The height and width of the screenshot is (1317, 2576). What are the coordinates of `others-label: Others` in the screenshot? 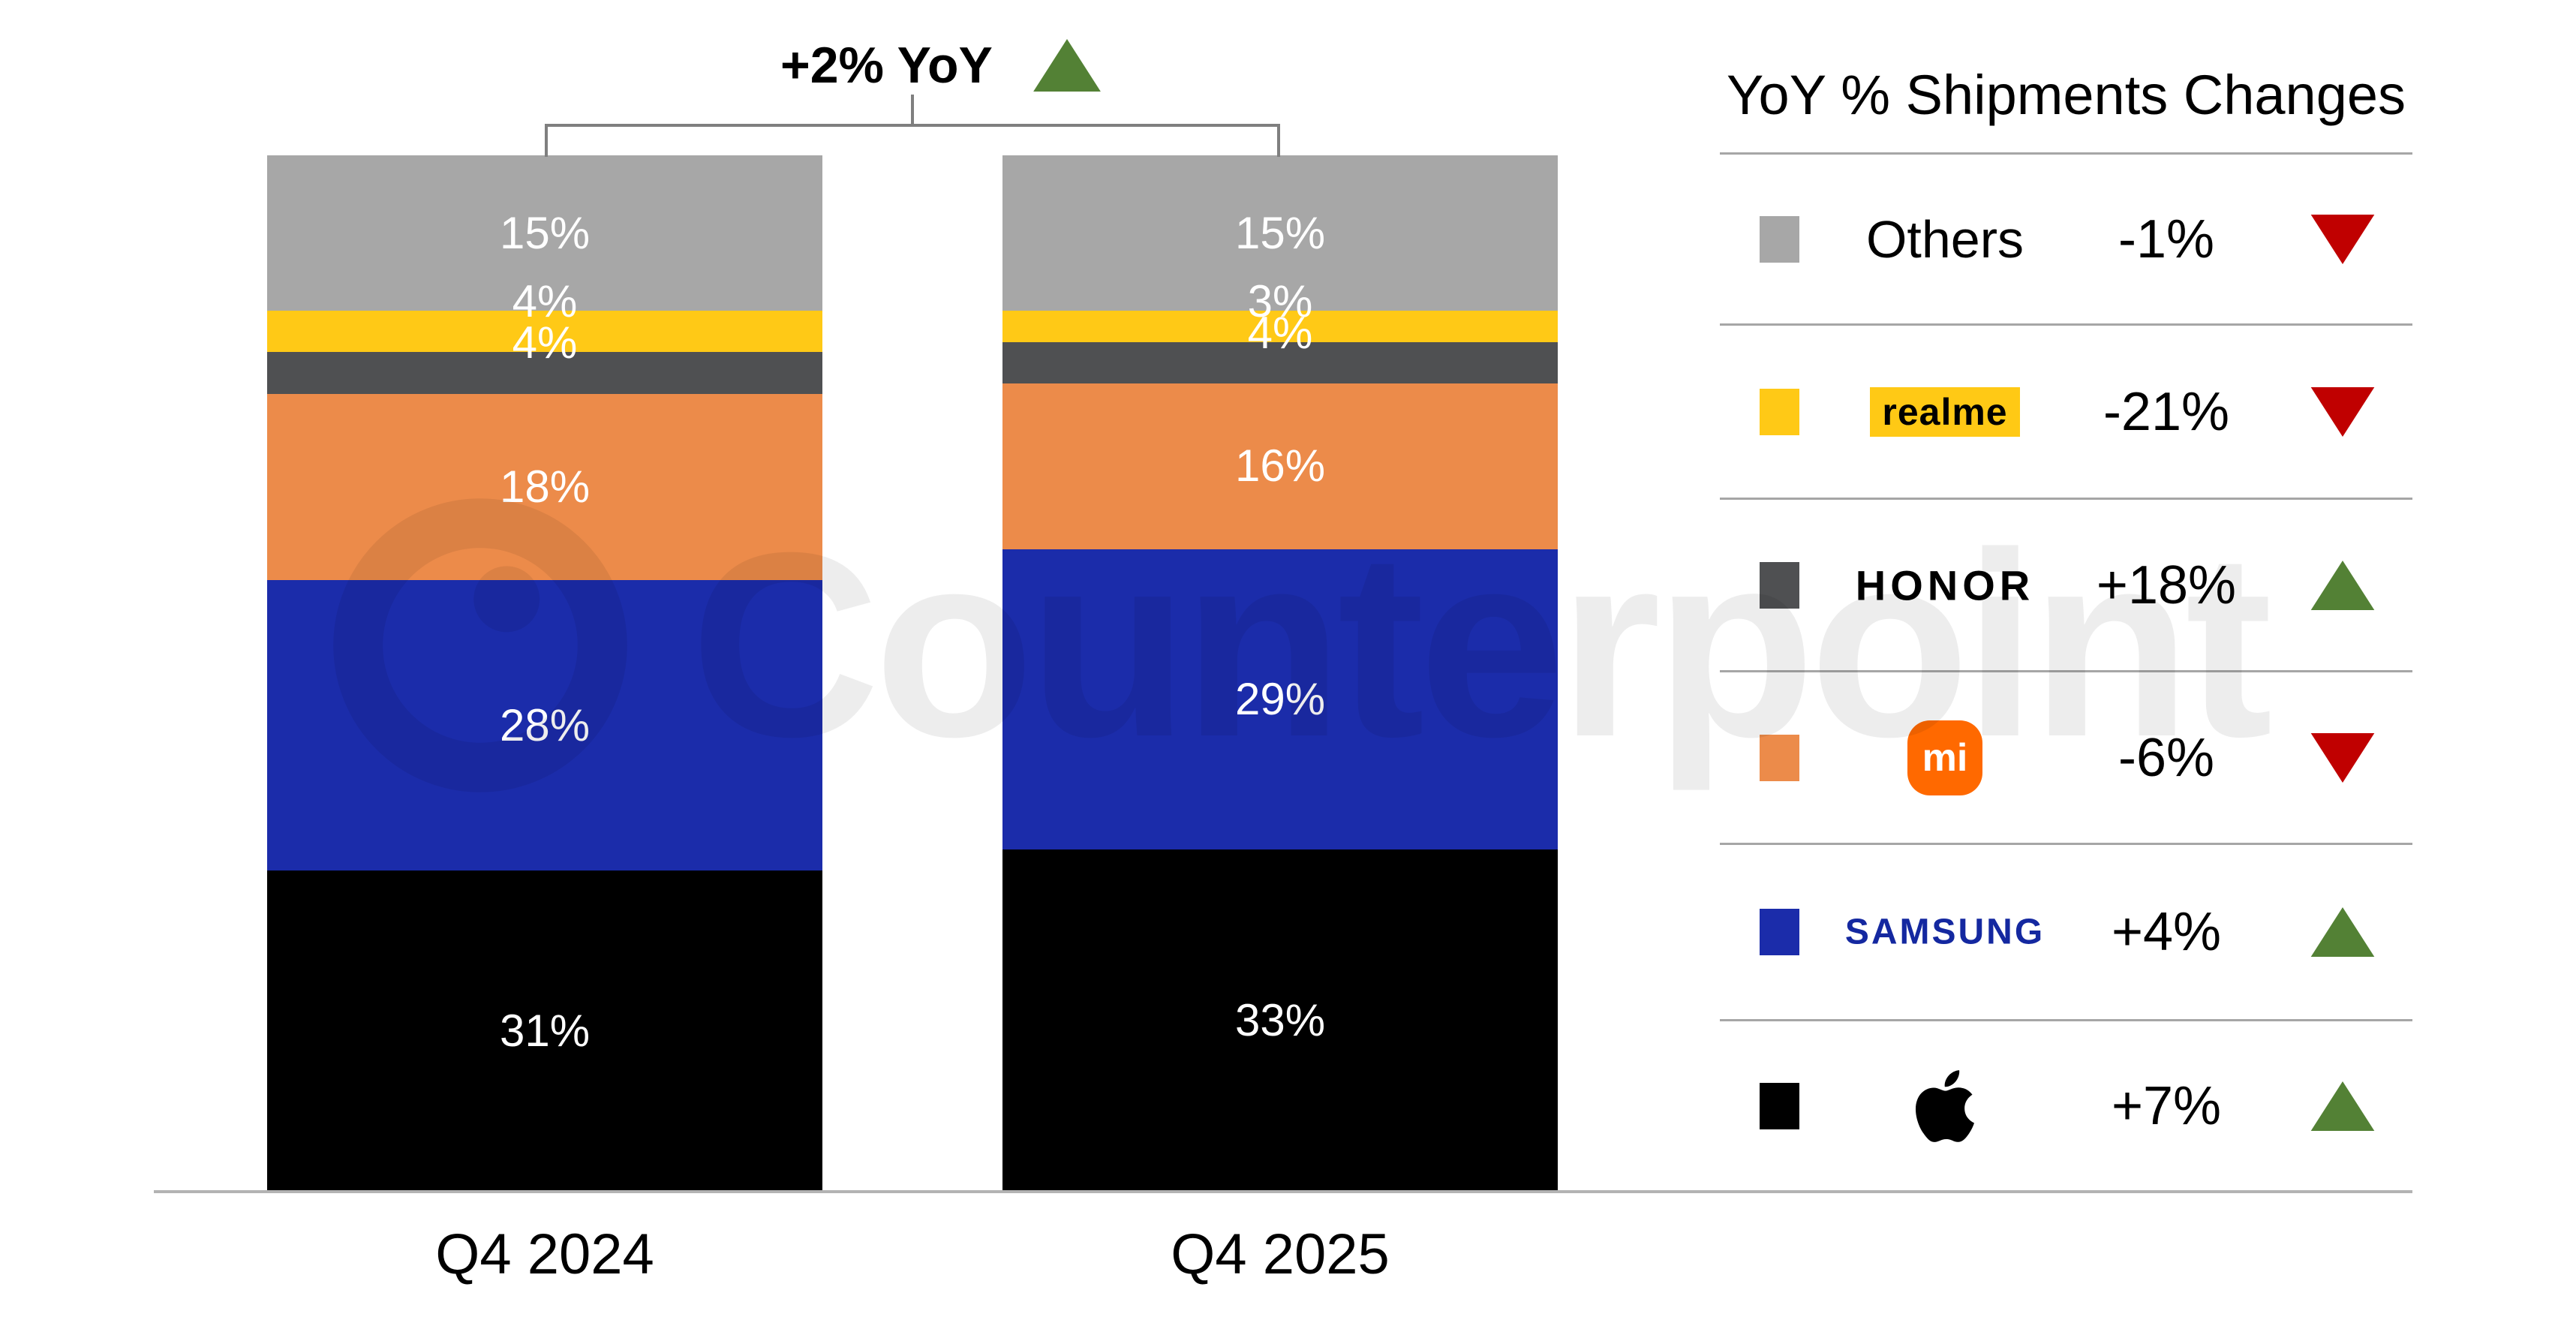 It's located at (1944, 239).